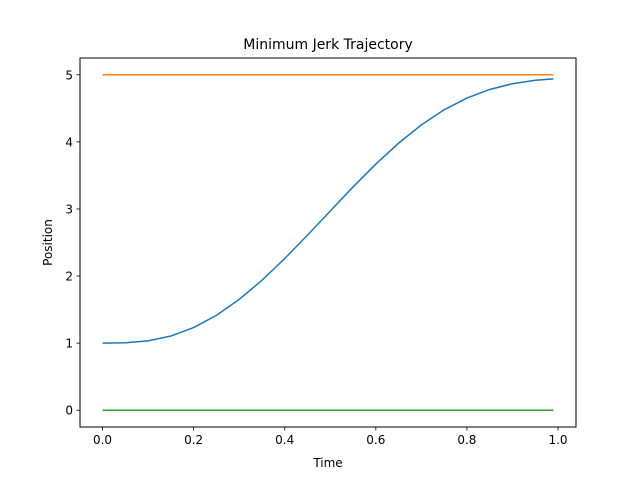 Image resolution: width=640 pixels, height=480 pixels. I want to click on x-tick-label: 0.4, so click(284, 440).